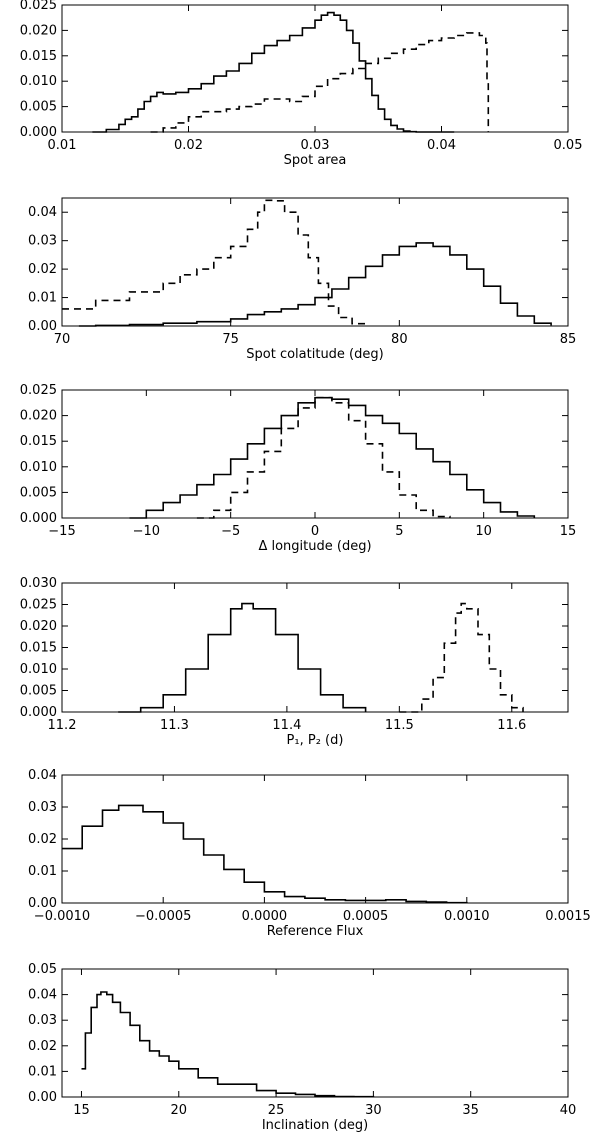 The width and height of the screenshot is (600, 1136). I want to click on x-tick-label: 0.0010, so click(467, 916).